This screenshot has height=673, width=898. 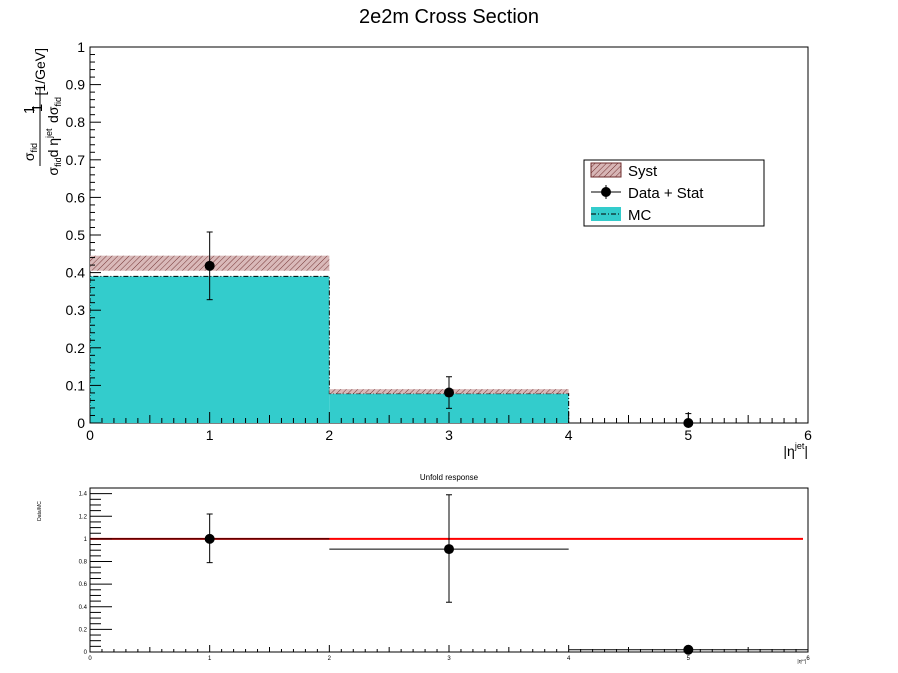 What do you see at coordinates (639, 215) in the screenshot?
I see `legend-entry-mc: MC` at bounding box center [639, 215].